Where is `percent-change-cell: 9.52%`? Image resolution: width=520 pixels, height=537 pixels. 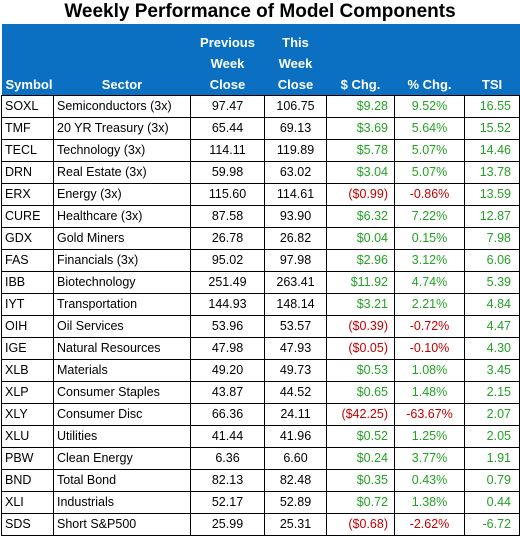 percent-change-cell: 9.52% is located at coordinates (429, 106).